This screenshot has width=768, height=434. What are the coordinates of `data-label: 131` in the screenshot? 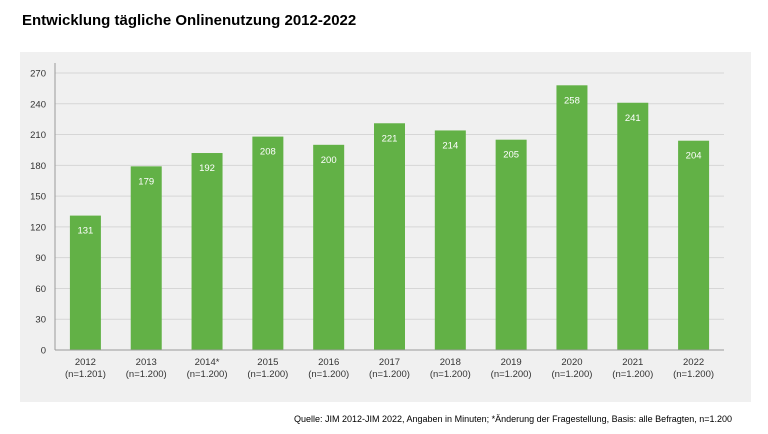 It's located at (85, 231).